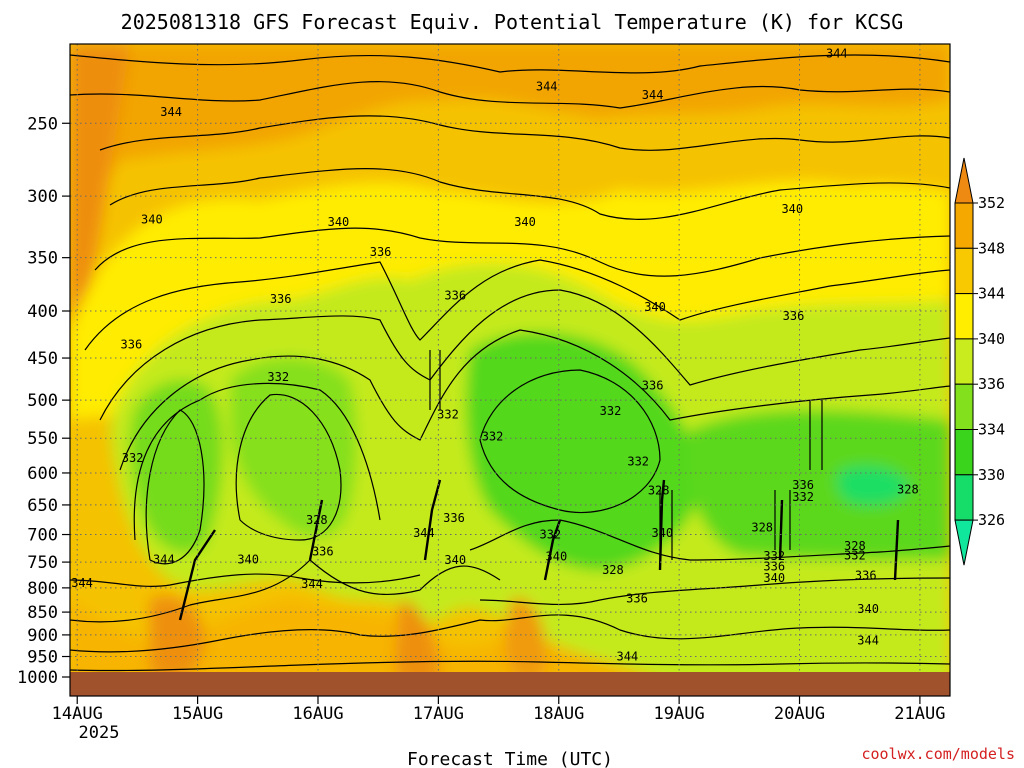 The image size is (1024, 768). What do you see at coordinates (583, 451) in the screenshot?
I see `field-green-core` at bounding box center [583, 451].